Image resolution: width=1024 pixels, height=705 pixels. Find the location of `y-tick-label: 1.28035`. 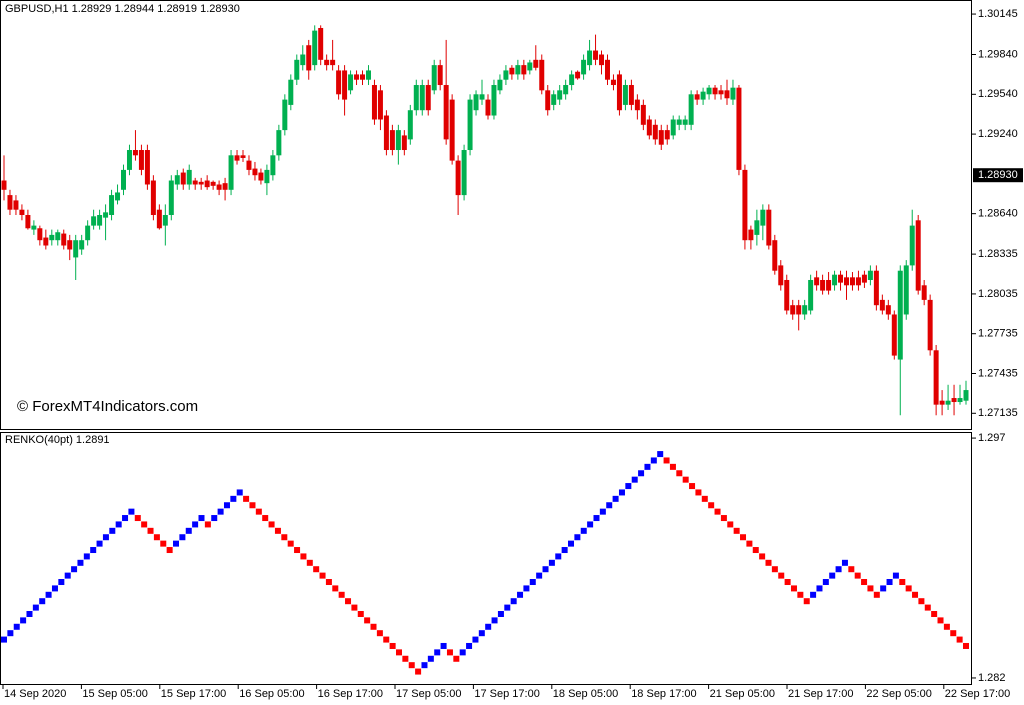

y-tick-label: 1.28035 is located at coordinates (998, 294).